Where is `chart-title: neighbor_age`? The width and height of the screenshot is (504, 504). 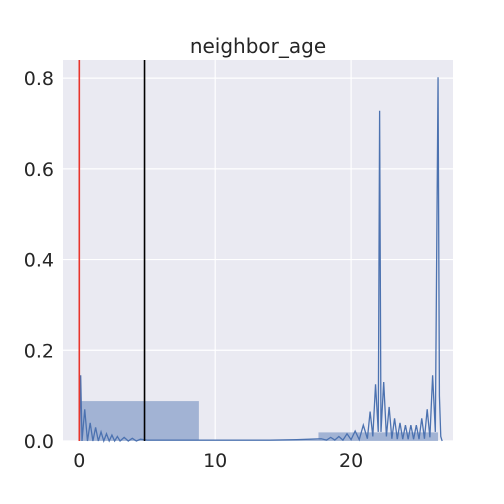
chart-title: neighbor_age is located at coordinates (258, 46).